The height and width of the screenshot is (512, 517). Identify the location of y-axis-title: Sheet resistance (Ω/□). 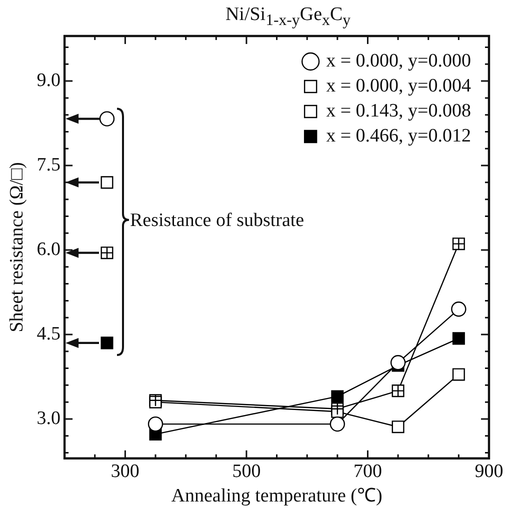
(17, 247).